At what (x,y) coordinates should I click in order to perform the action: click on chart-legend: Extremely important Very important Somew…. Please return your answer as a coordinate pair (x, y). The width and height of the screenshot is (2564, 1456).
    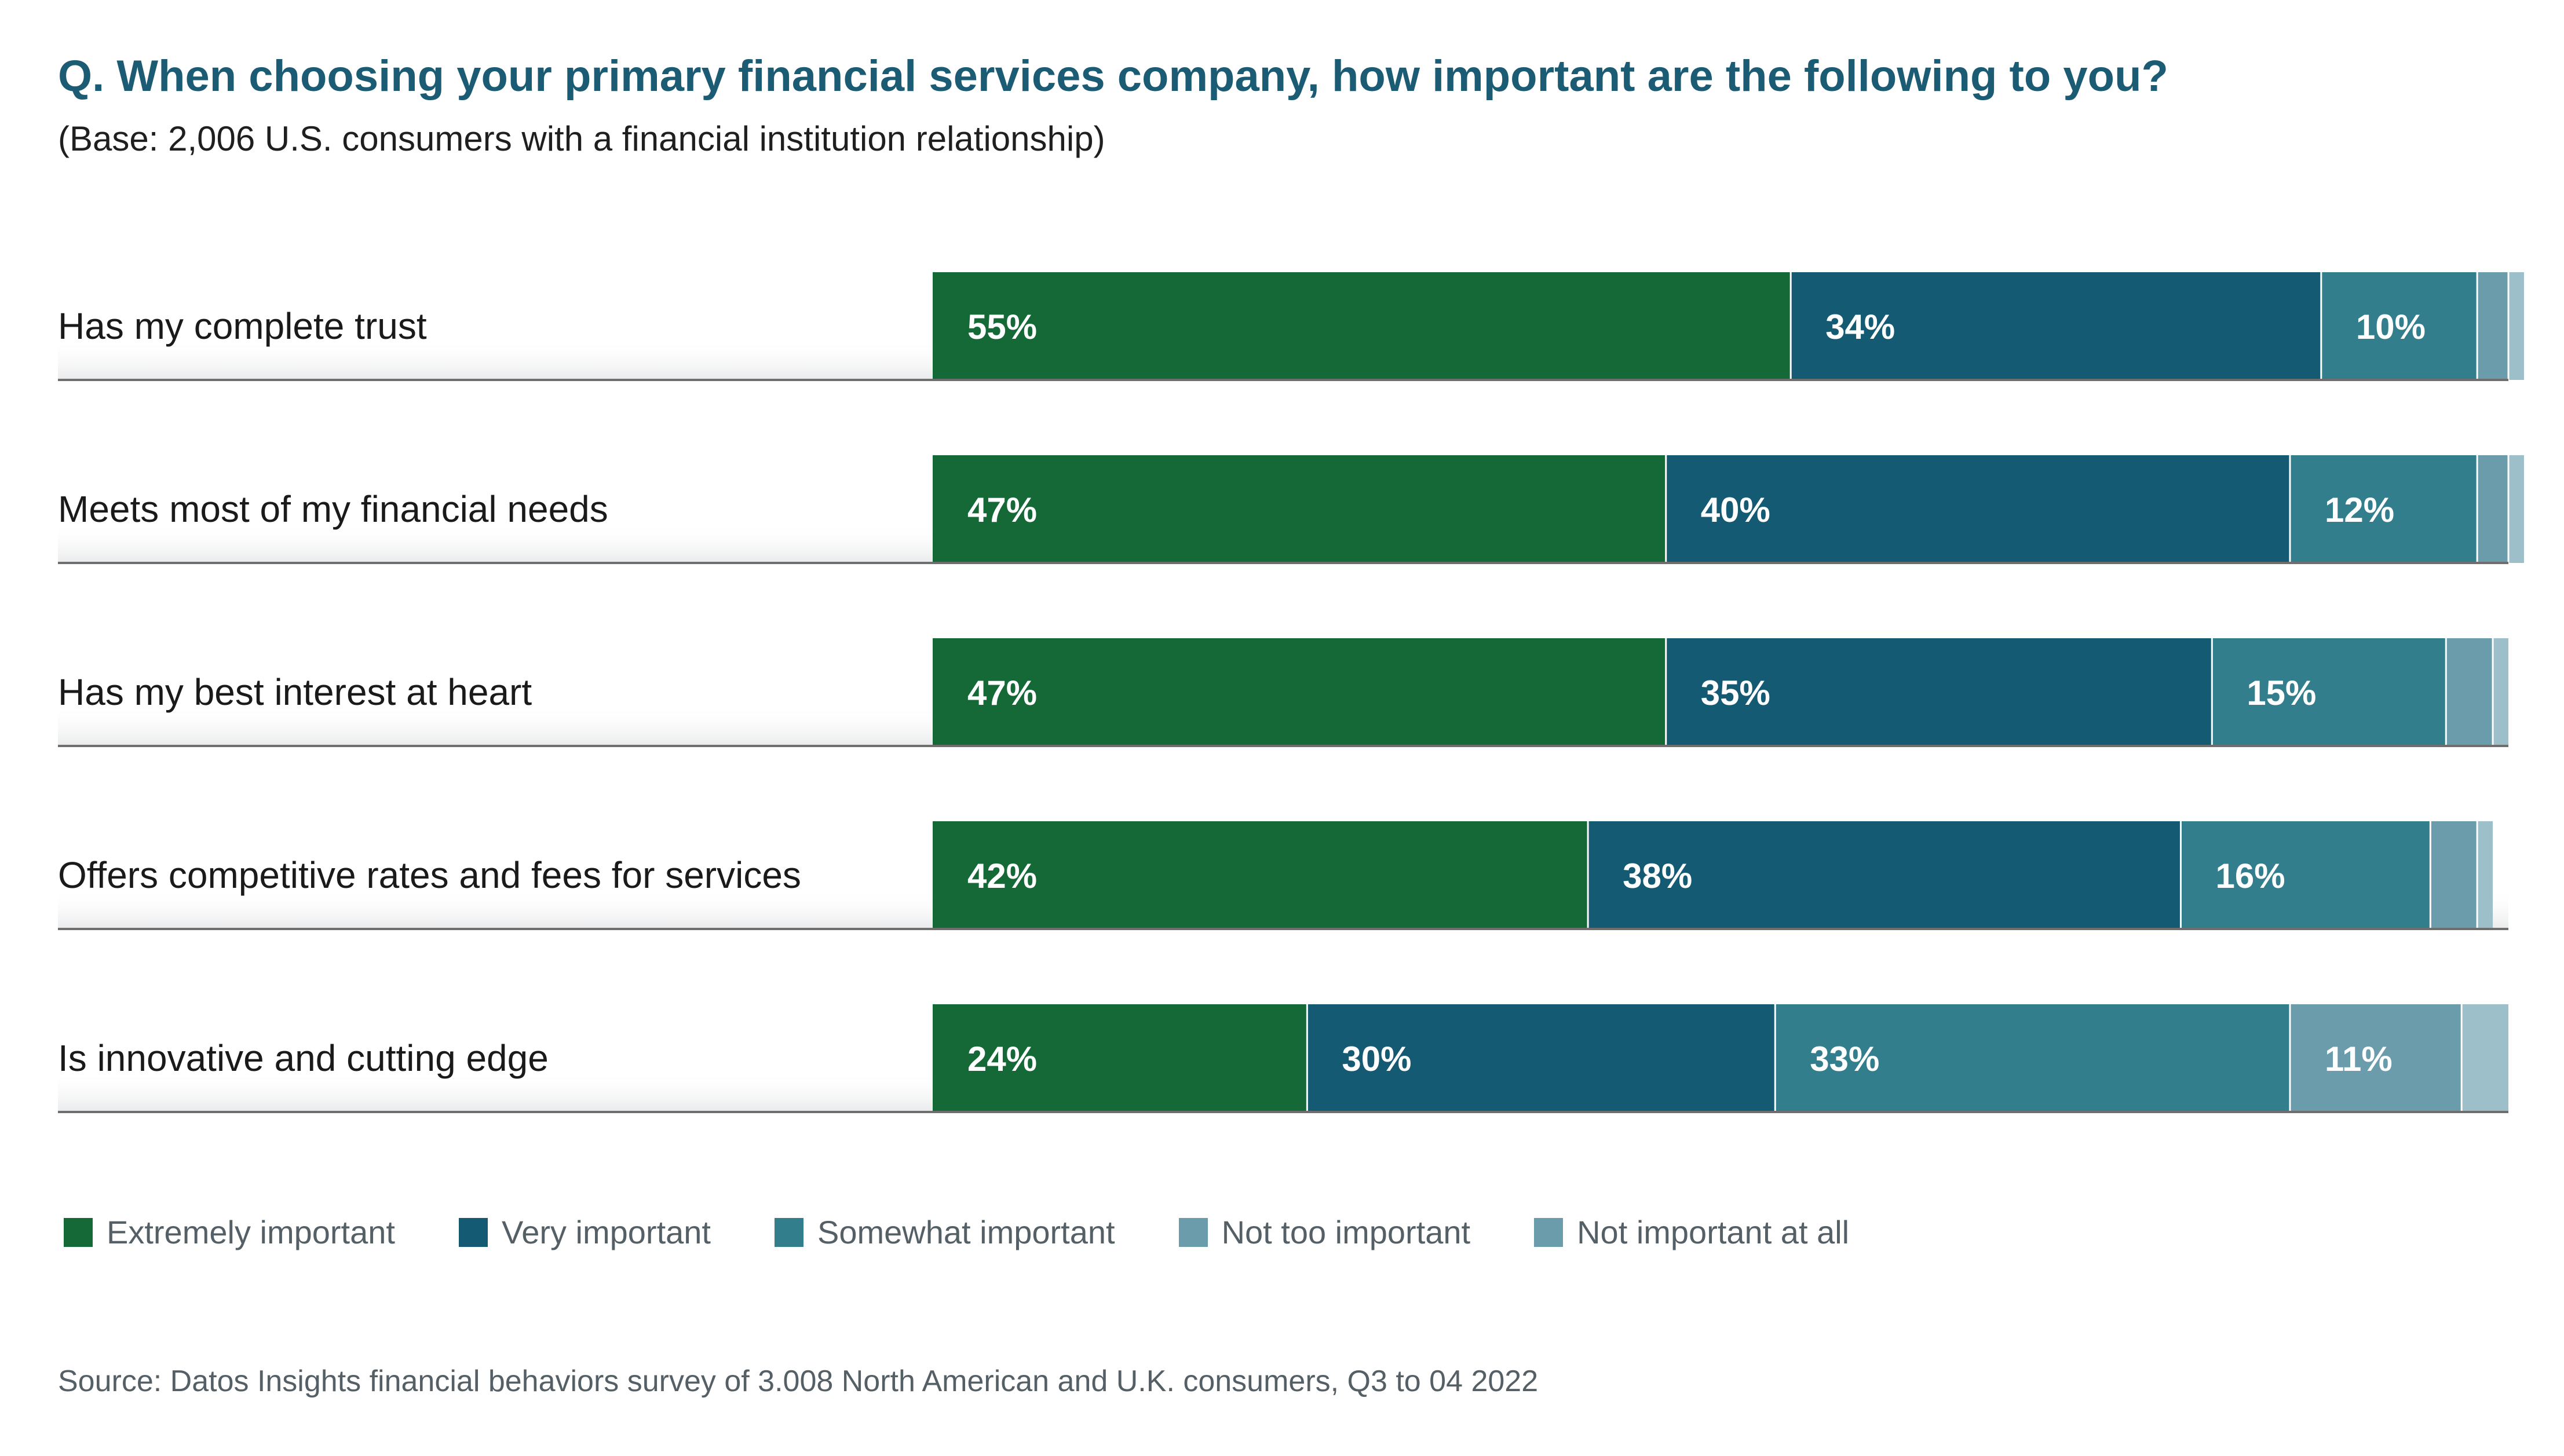
    Looking at the image, I should click on (988, 1232).